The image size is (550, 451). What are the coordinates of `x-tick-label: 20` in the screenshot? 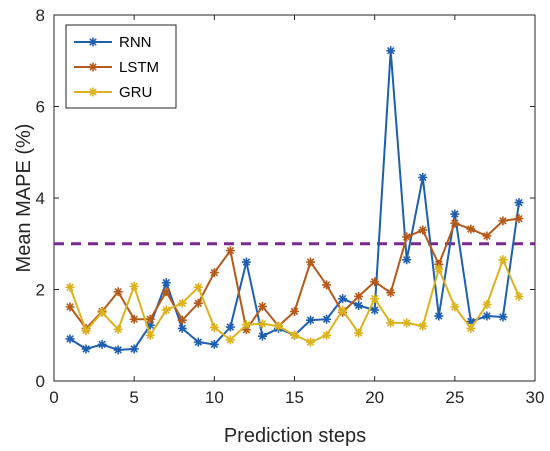 It's located at (374, 397).